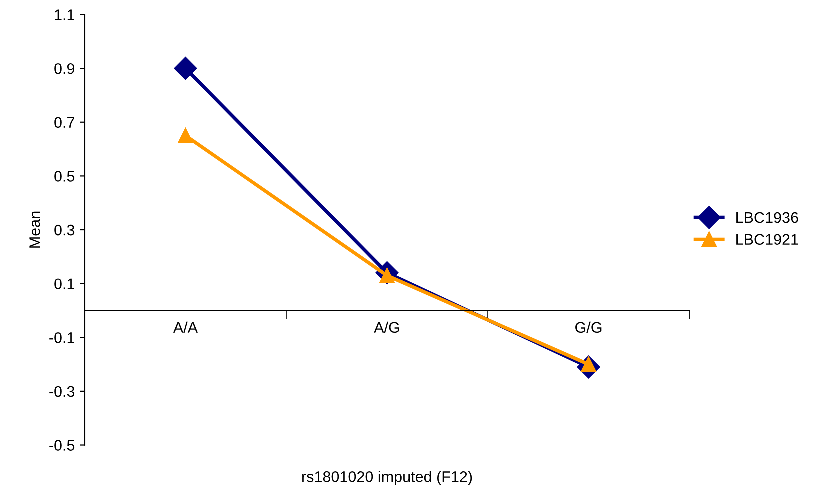  What do you see at coordinates (767, 218) in the screenshot?
I see `legend-label: LBC1936` at bounding box center [767, 218].